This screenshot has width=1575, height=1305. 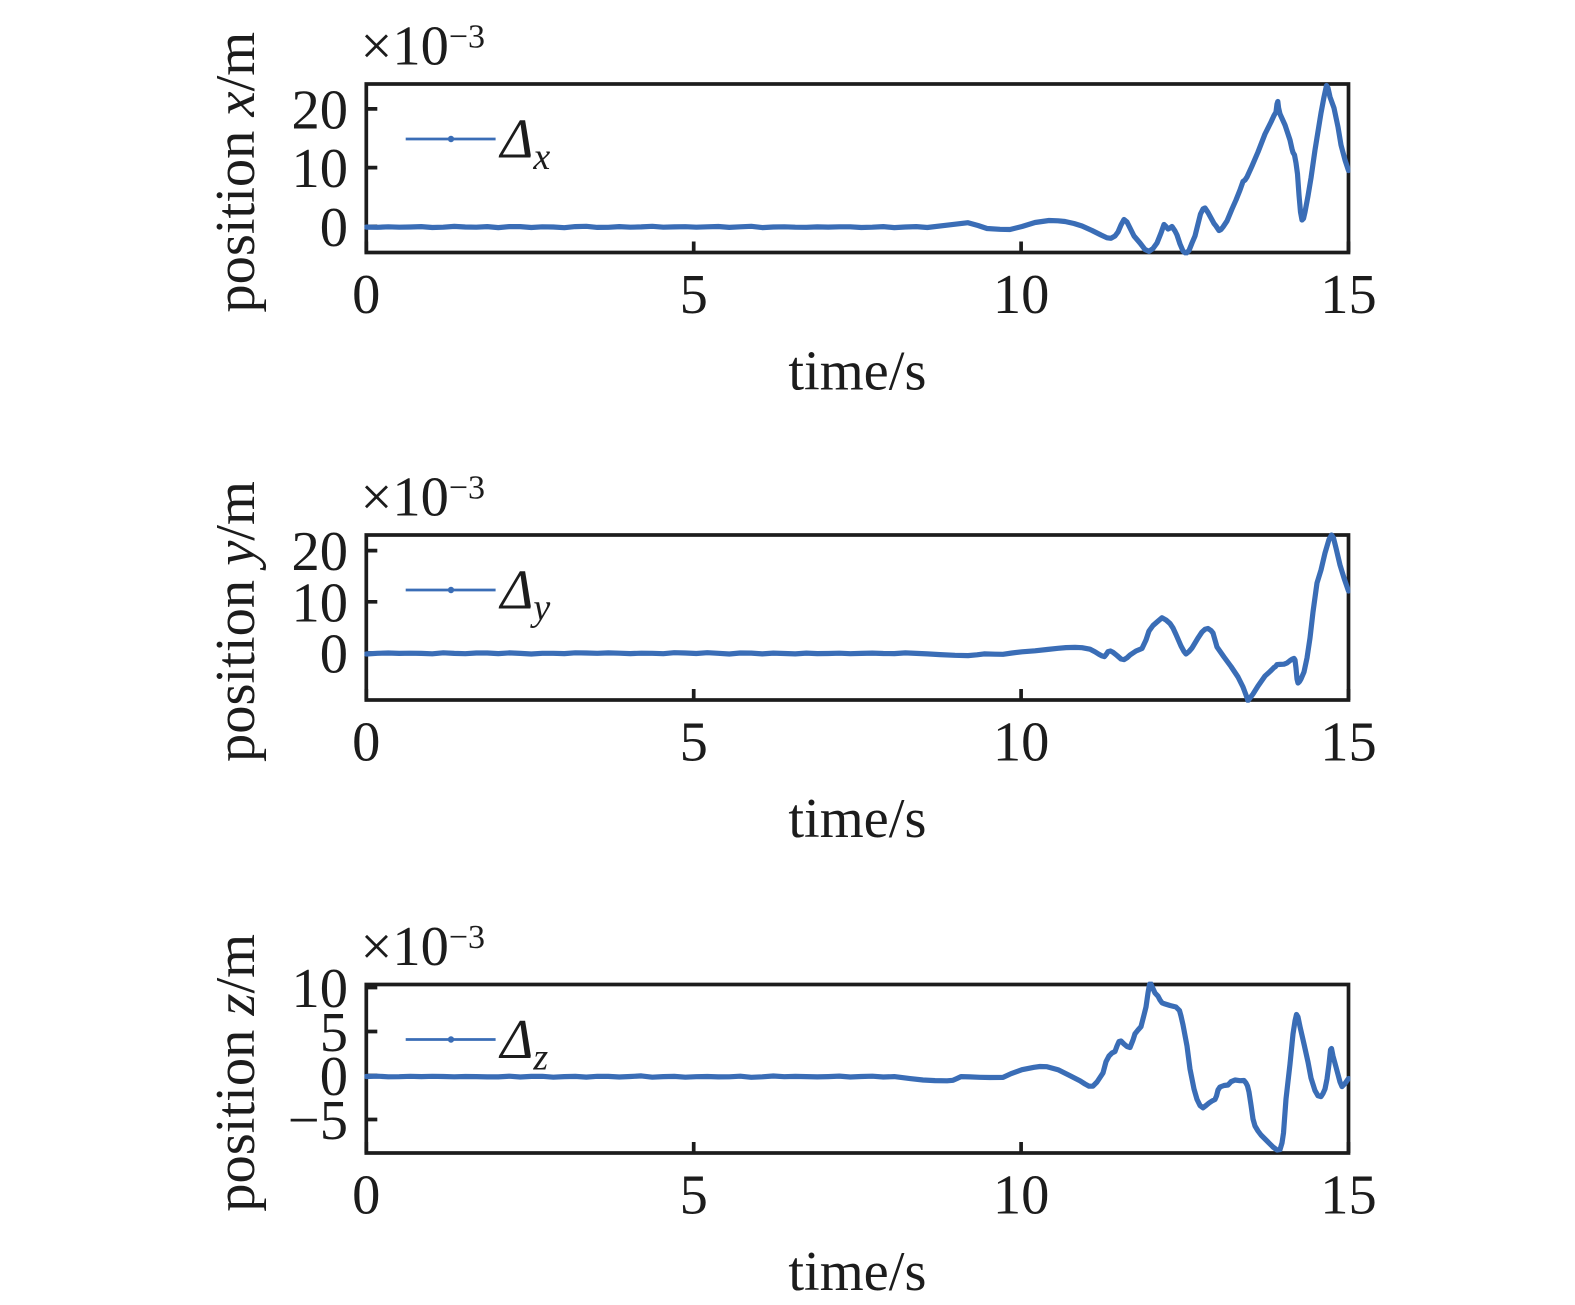 What do you see at coordinates (236, 1073) in the screenshot?
I see `svg-text: position z/m` at bounding box center [236, 1073].